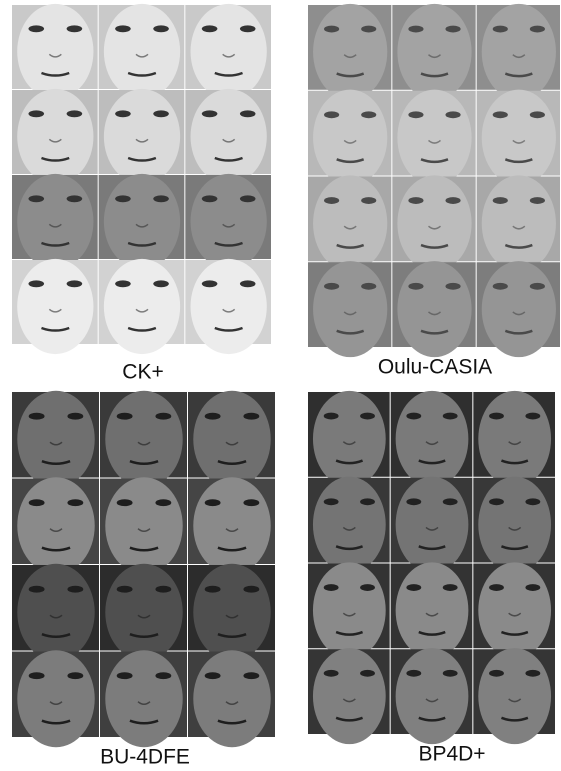 The image size is (561, 771). What do you see at coordinates (435, 367) in the screenshot?
I see `panel-label: Oulu-CASIA` at bounding box center [435, 367].